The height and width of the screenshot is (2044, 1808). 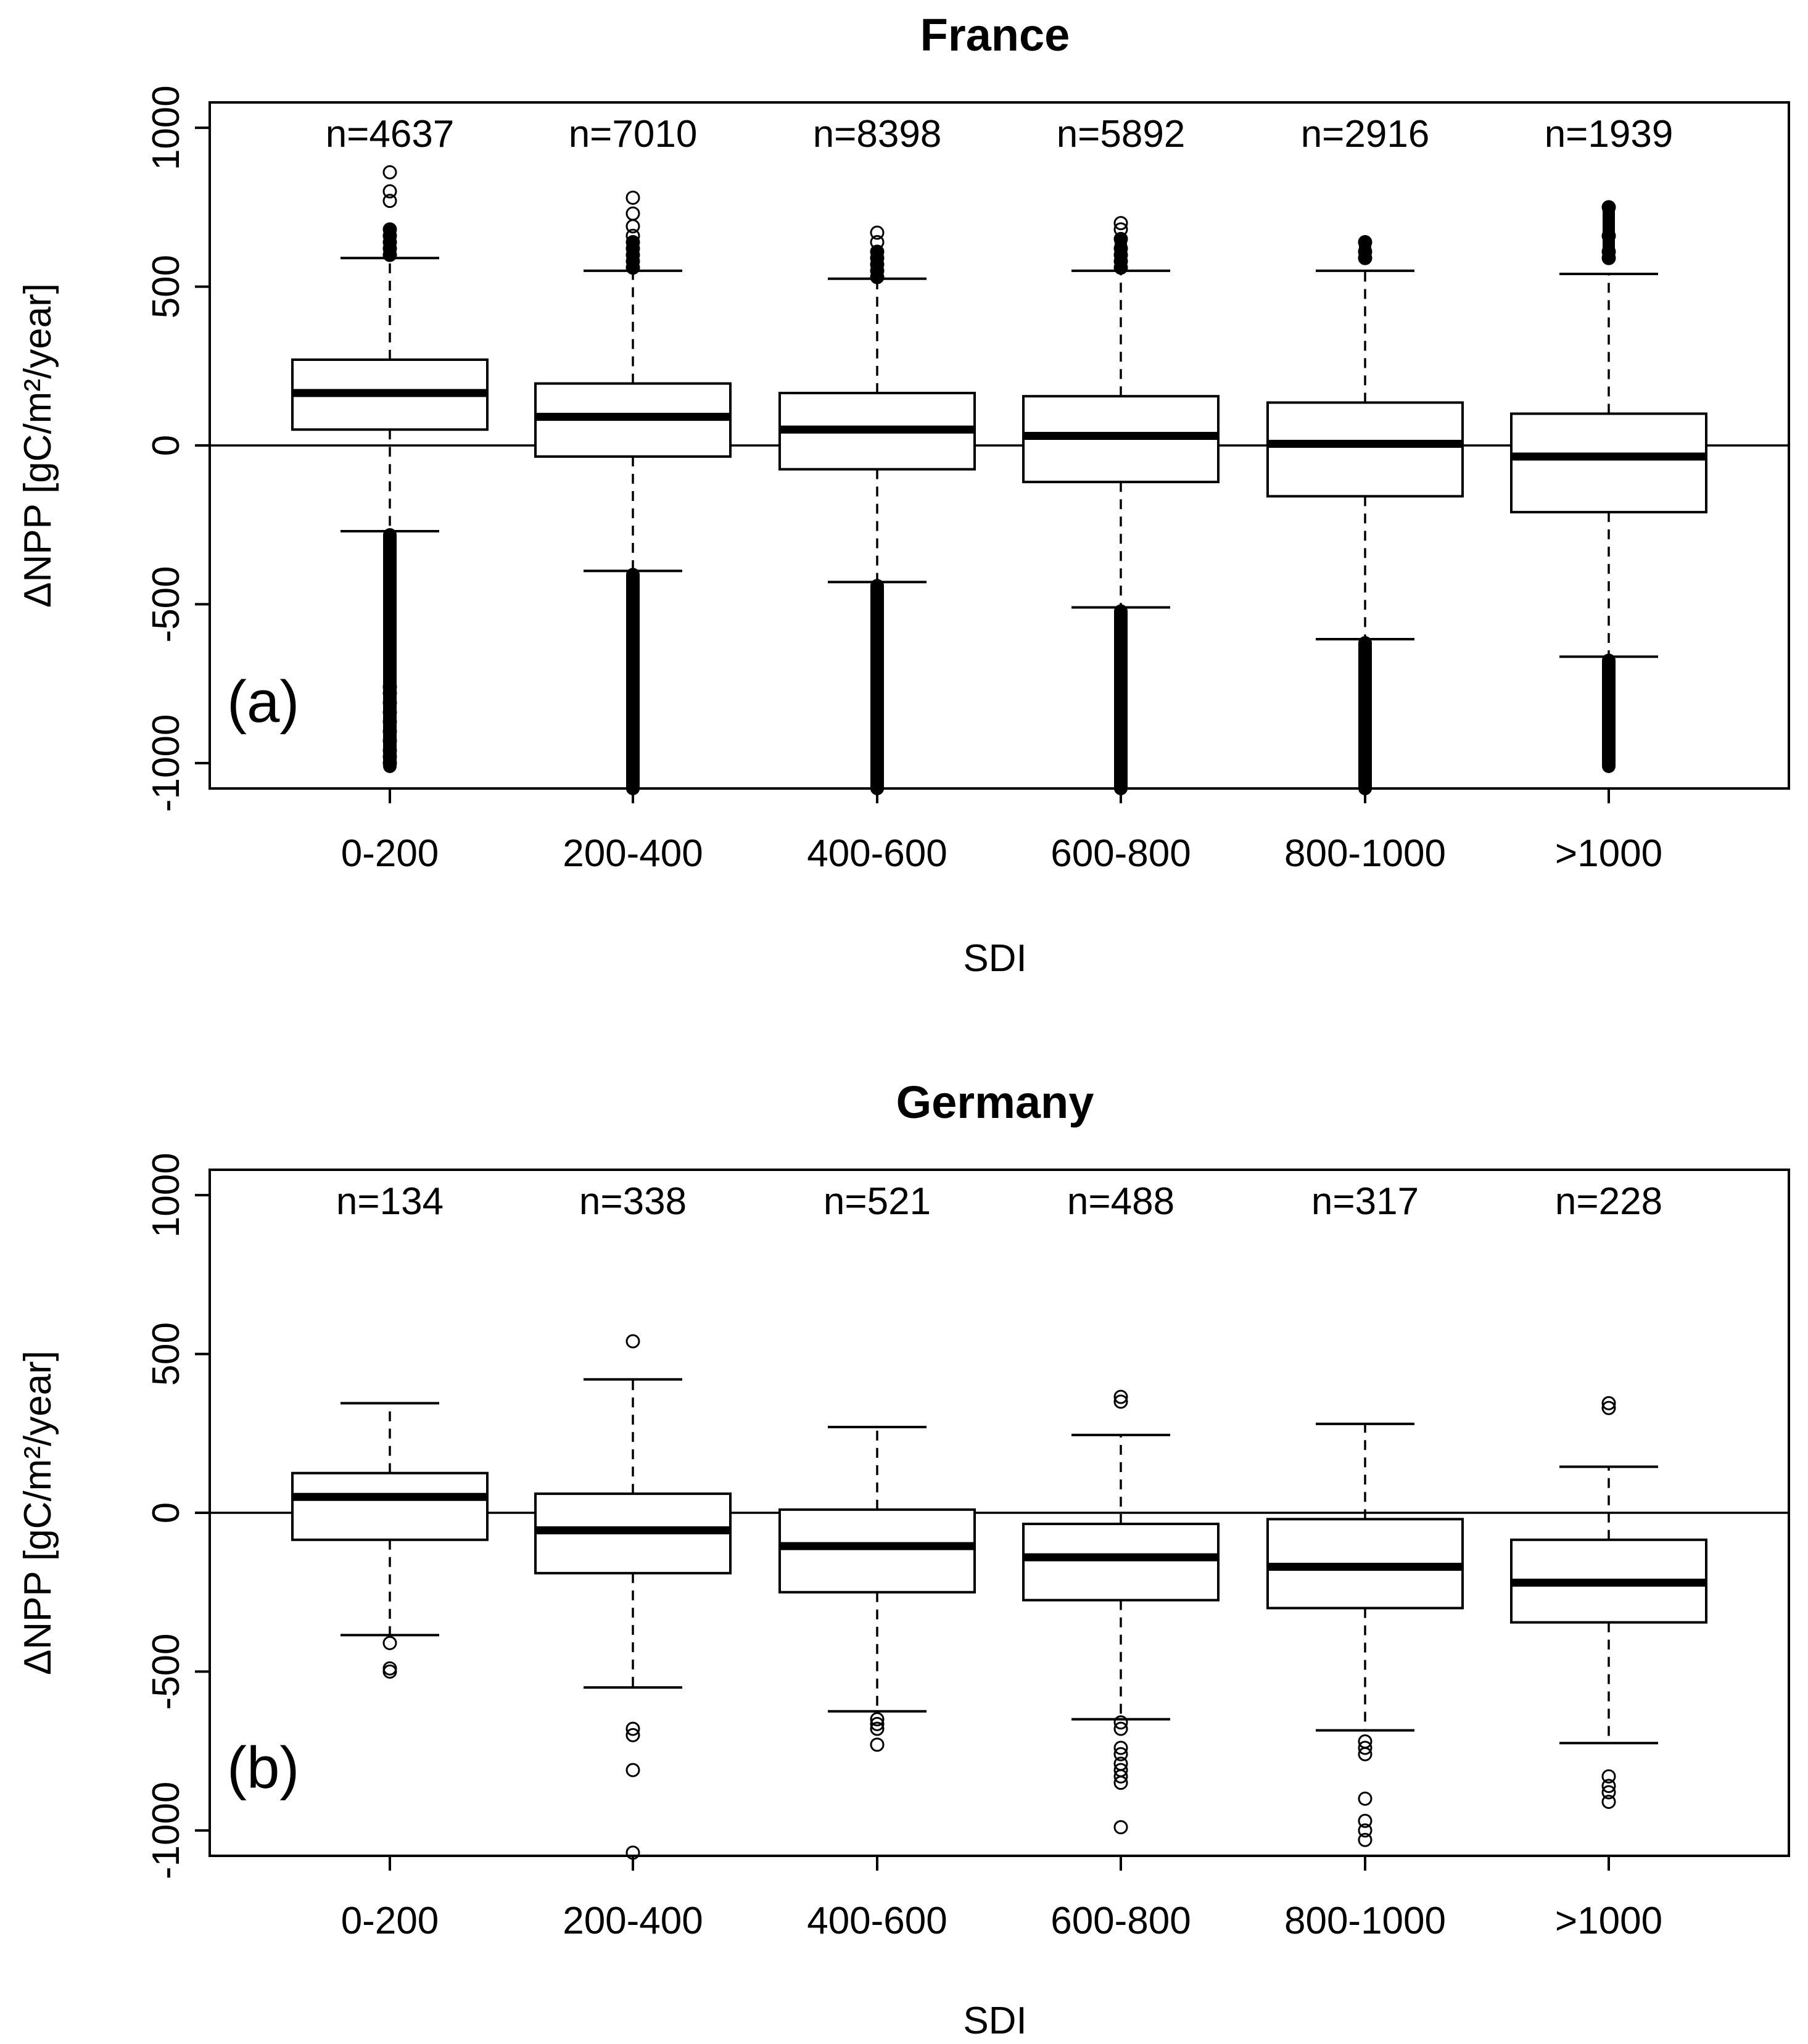 I want to click on france-y-tick-label-2: 0, so click(x=166, y=445).